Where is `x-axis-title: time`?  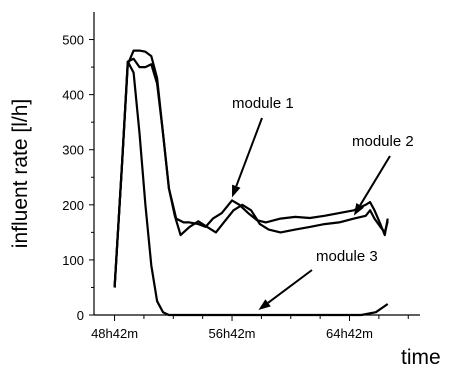
x-axis-title: time is located at coordinates (421, 357).